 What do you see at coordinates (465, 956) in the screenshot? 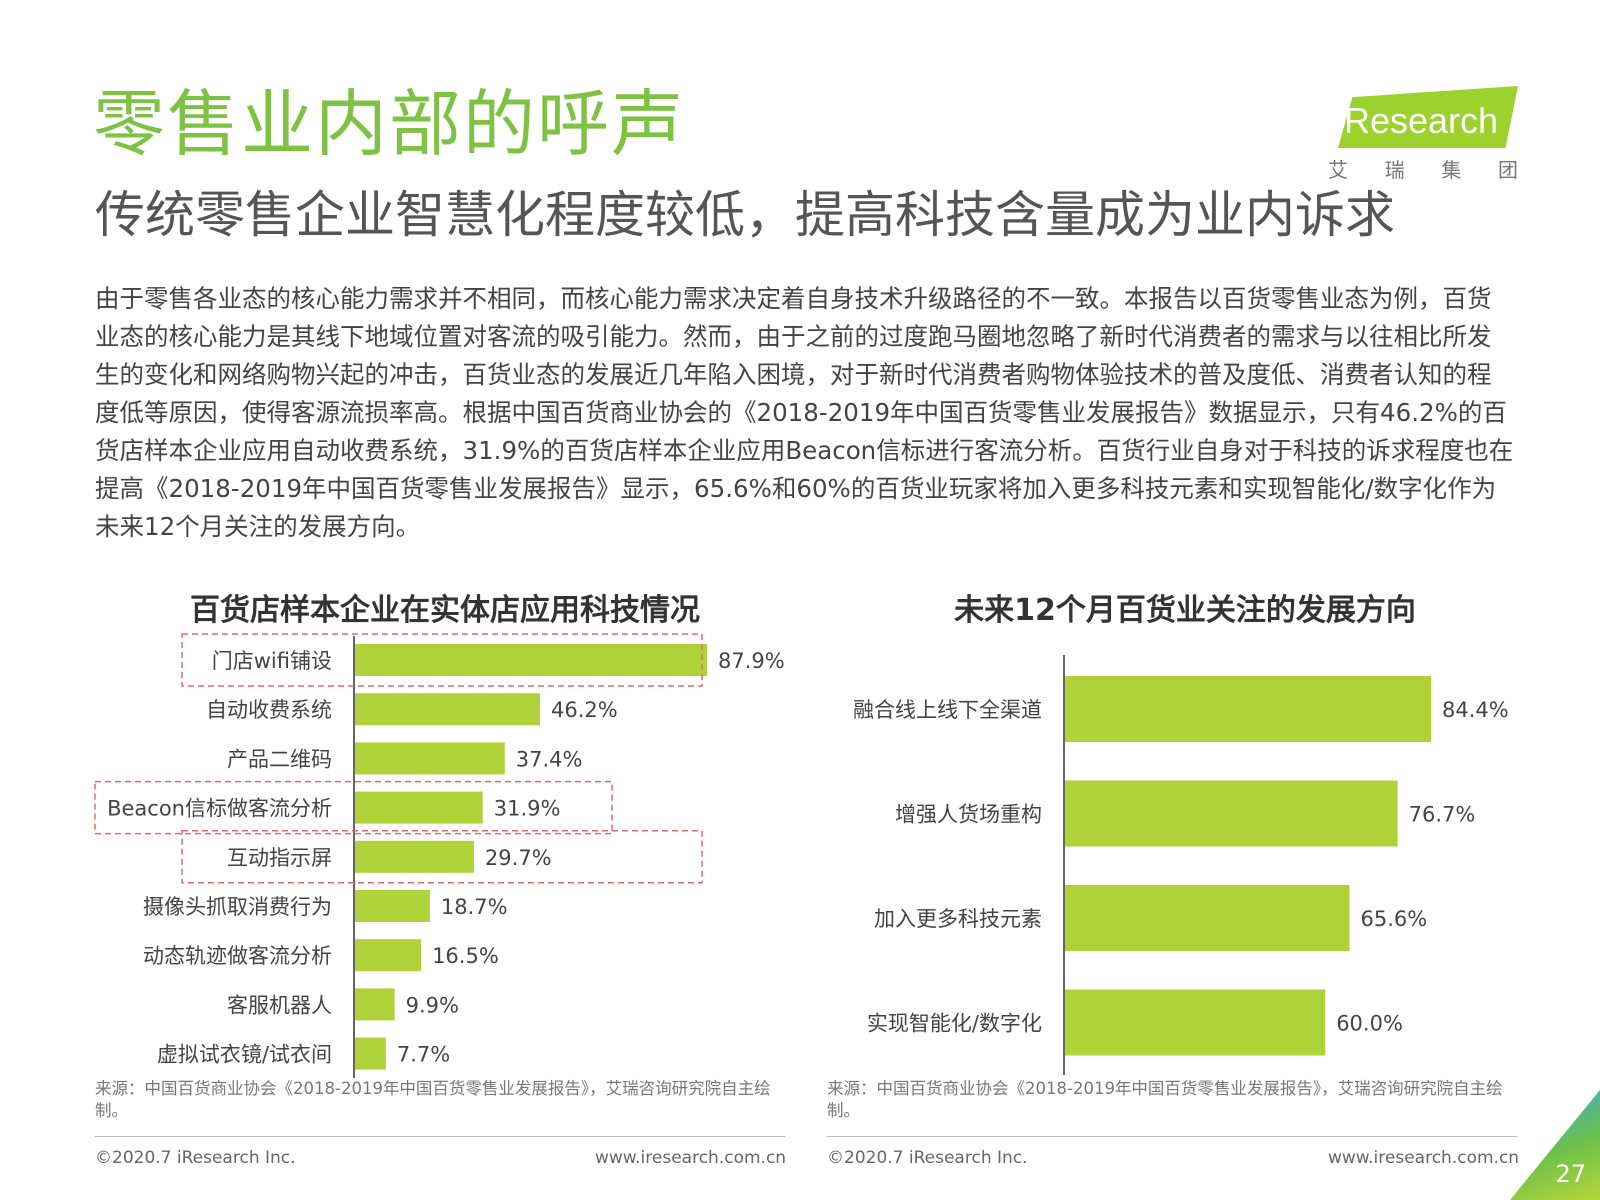
I see `value-label: 16.5%` at bounding box center [465, 956].